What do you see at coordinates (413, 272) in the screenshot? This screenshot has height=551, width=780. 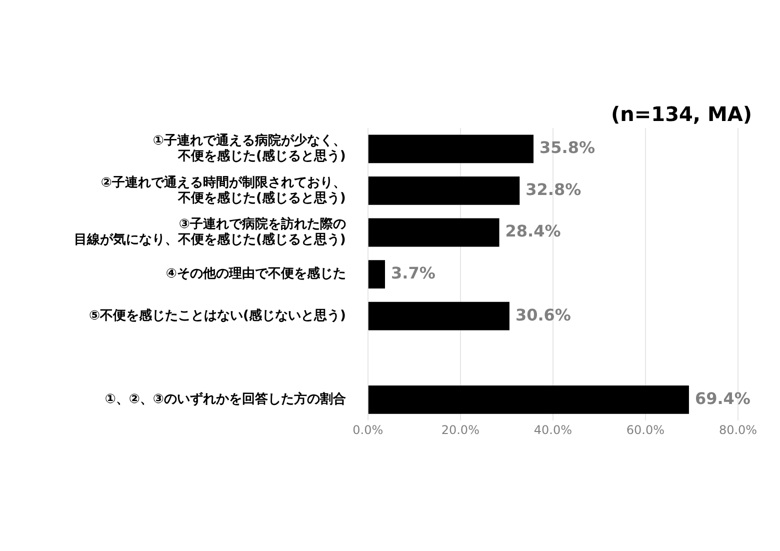 I see `data-label: 3.7%` at bounding box center [413, 272].